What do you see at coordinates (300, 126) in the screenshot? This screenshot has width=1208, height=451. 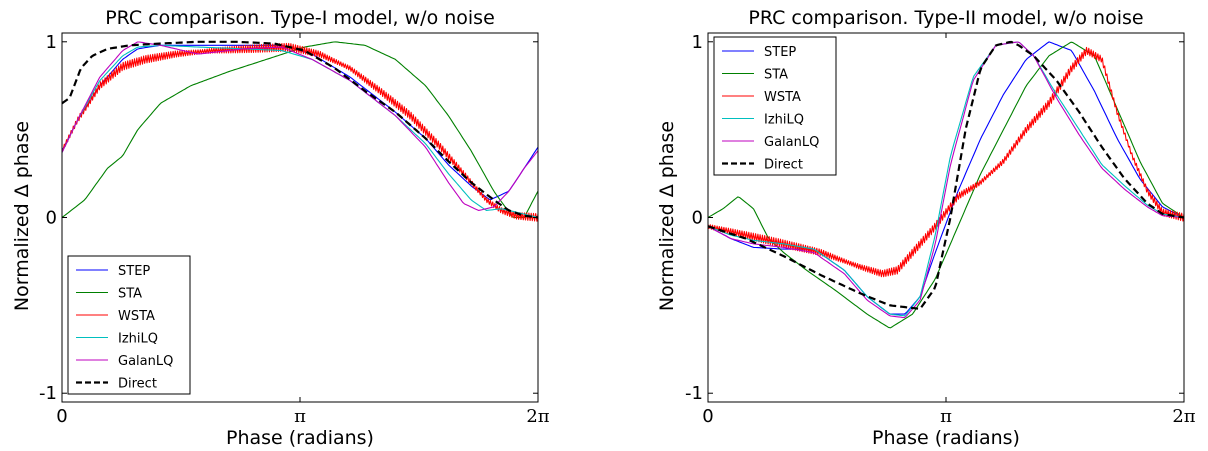 I see `series-line-galanlq` at bounding box center [300, 126].